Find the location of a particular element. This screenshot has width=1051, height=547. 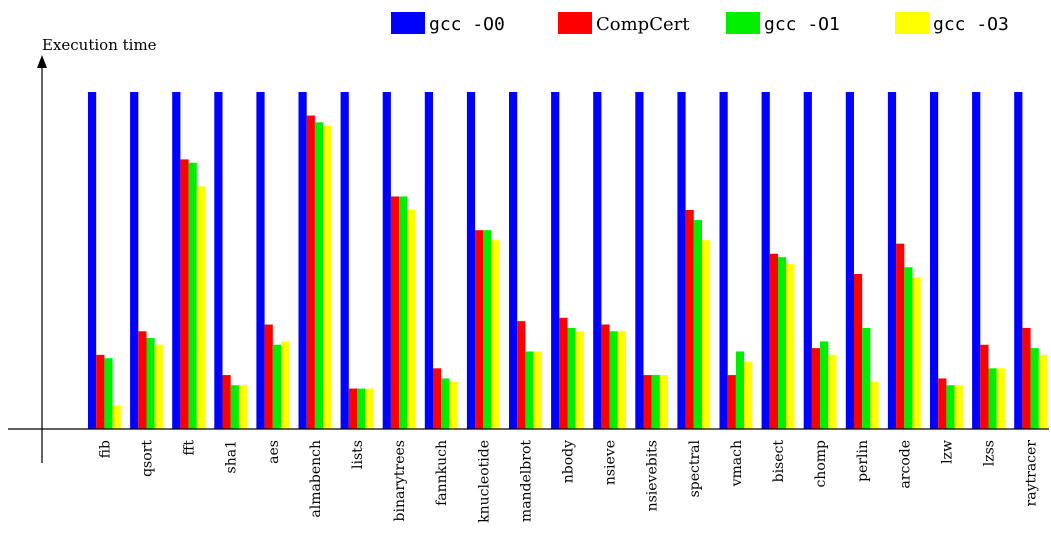

category-label-sha1: sha1 is located at coordinates (232, 456).